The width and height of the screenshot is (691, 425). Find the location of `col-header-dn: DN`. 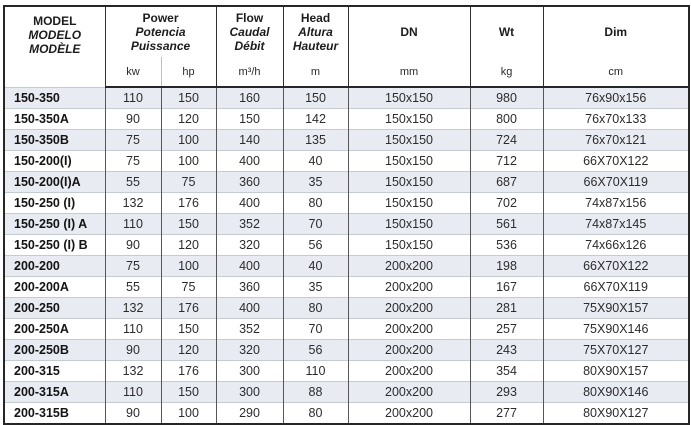

col-header-dn: DN is located at coordinates (408, 31).